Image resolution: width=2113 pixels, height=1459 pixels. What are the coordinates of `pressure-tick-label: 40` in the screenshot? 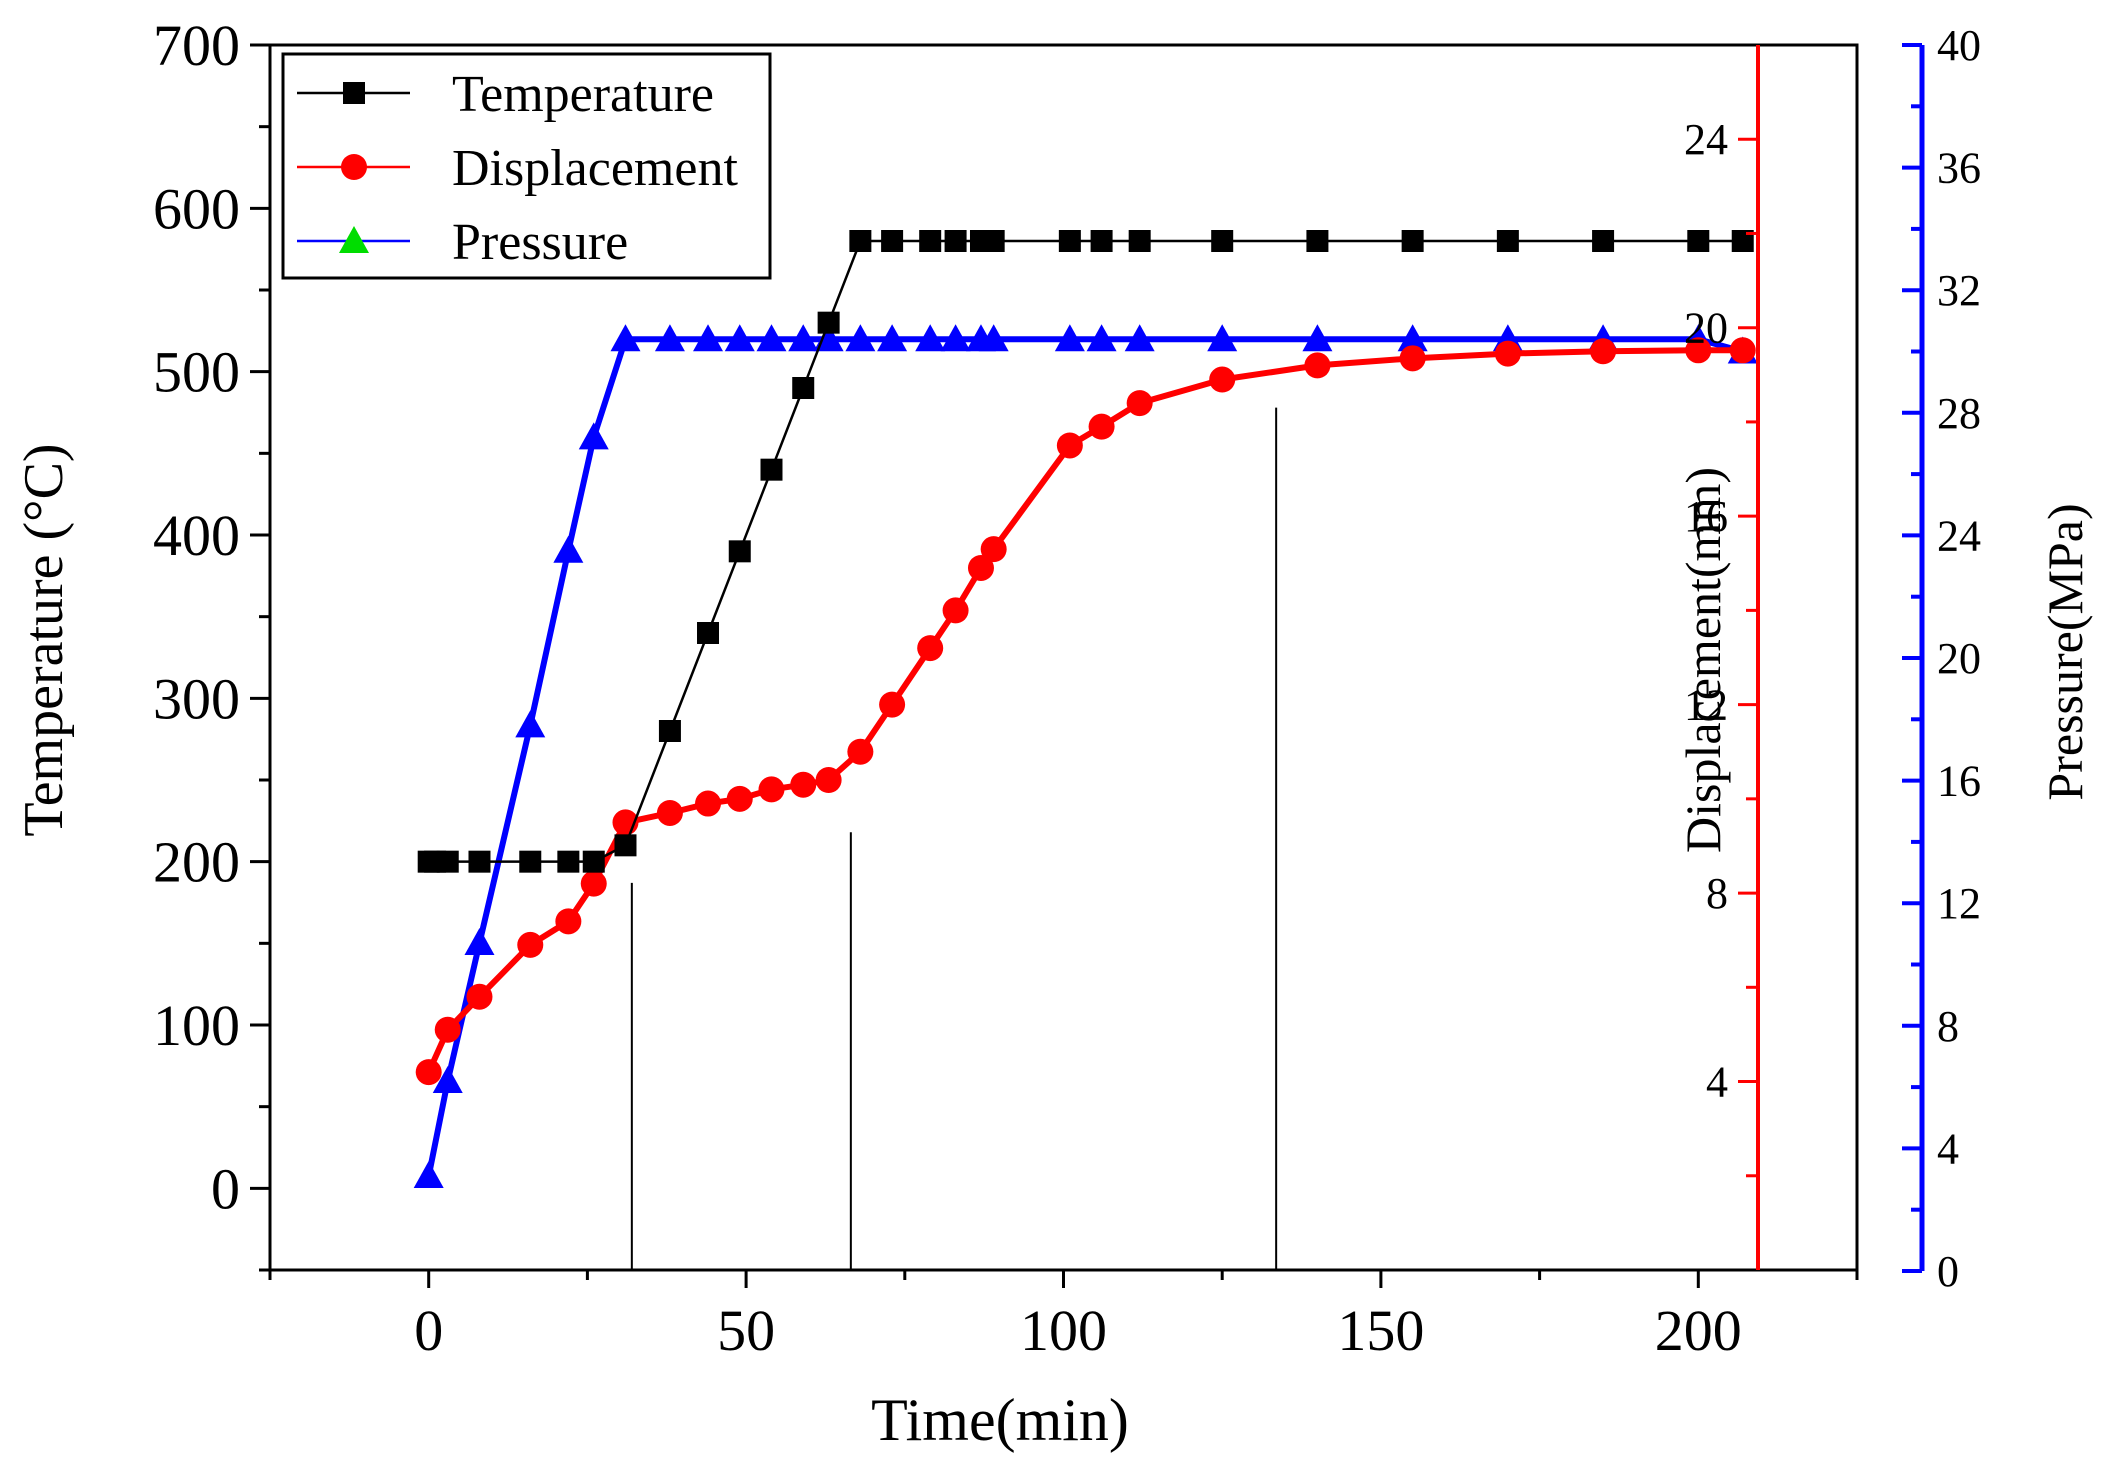 It's located at (1959, 45).